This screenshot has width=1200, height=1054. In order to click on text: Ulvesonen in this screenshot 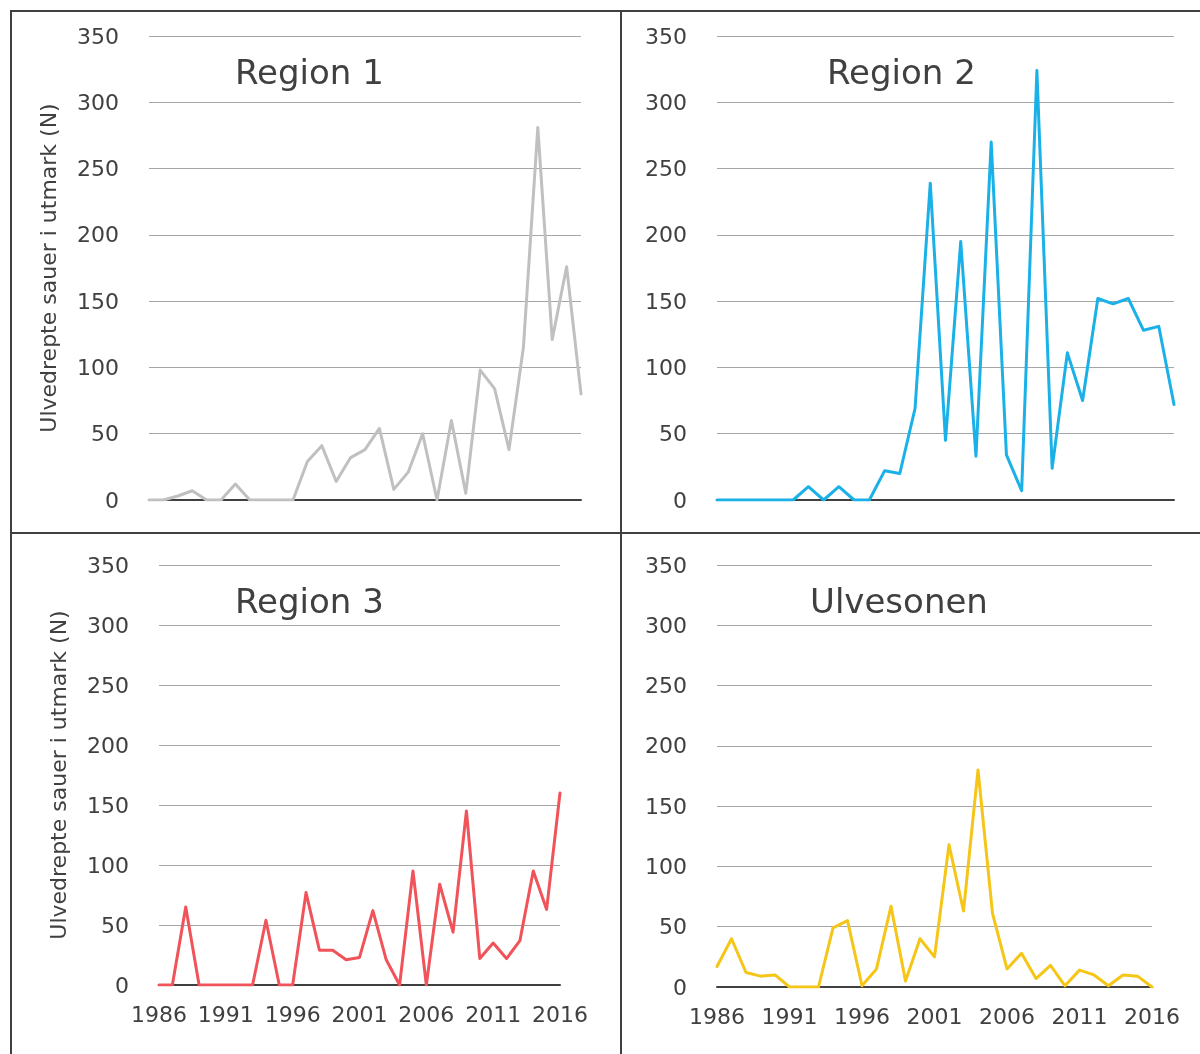, I will do `click(899, 601)`.